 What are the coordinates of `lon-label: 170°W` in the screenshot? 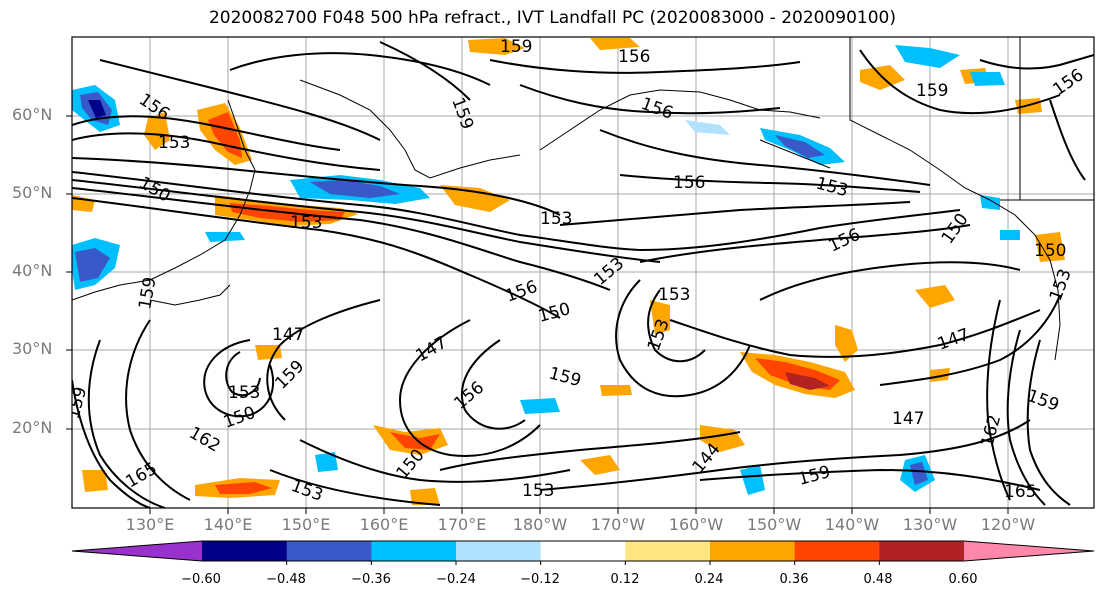 It's located at (618, 524).